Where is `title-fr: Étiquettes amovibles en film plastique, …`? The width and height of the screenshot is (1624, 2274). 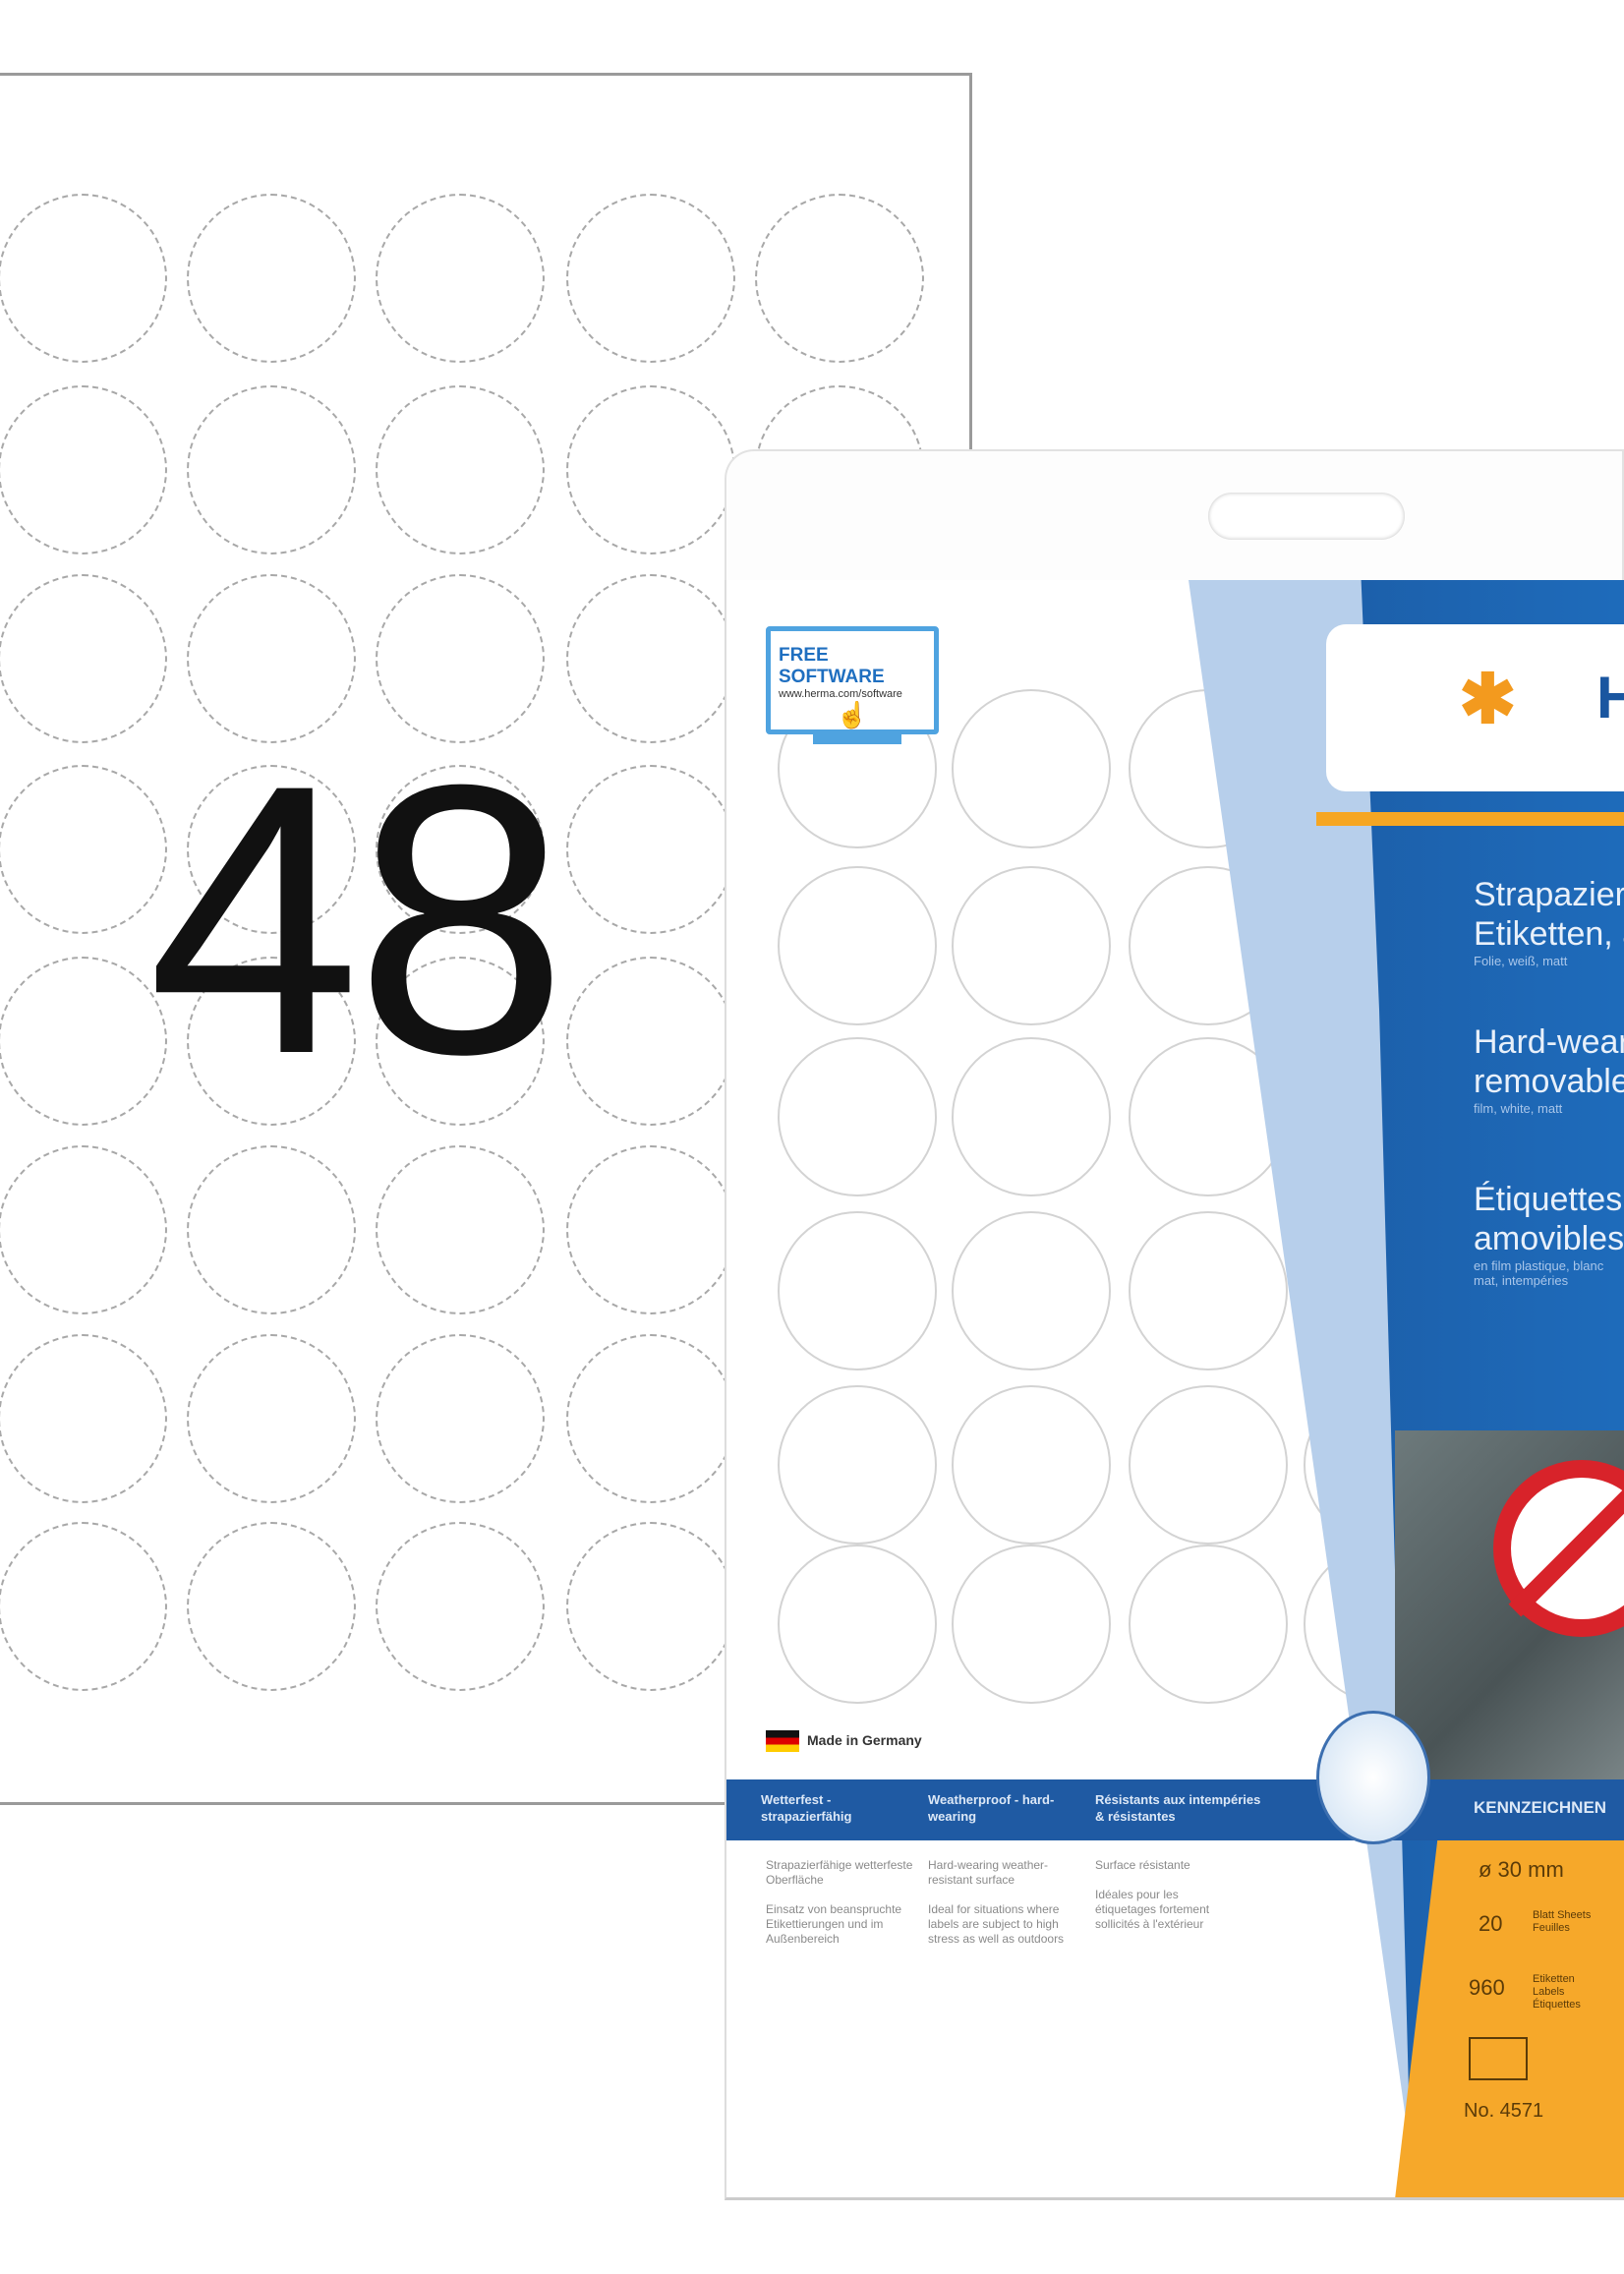 title-fr: Étiquettes amovibles en film plastique, … is located at coordinates (1549, 1234).